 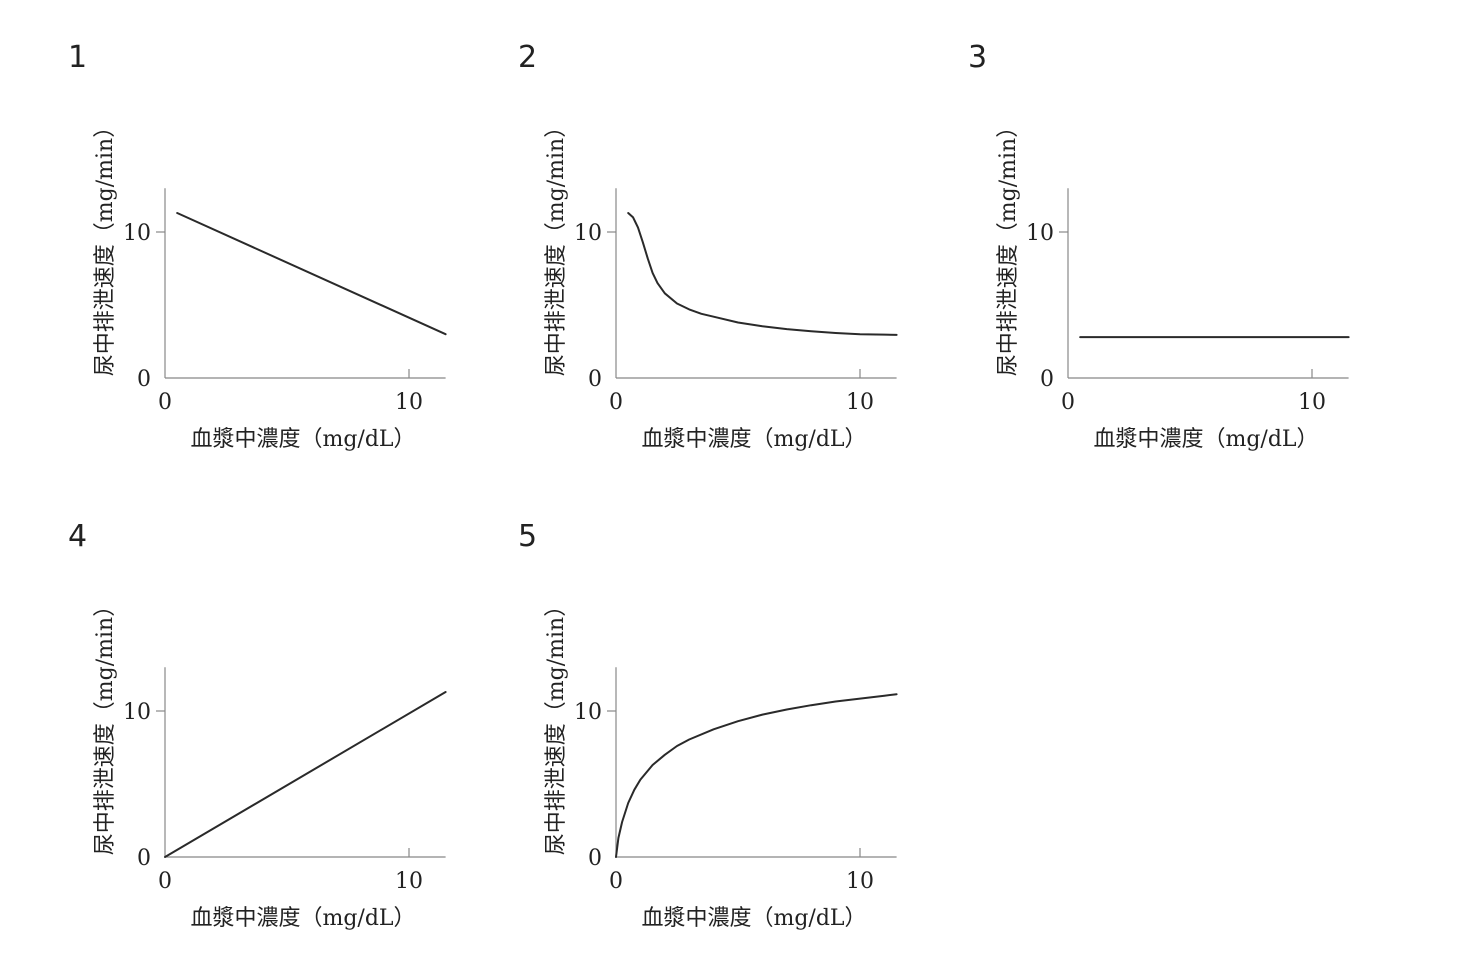 I want to click on chart-panel-4: 4 0 10 0 10 血漿中濃度（mg/dL） 尿中排泄速度（mg/min）, so click(x=257, y=725).